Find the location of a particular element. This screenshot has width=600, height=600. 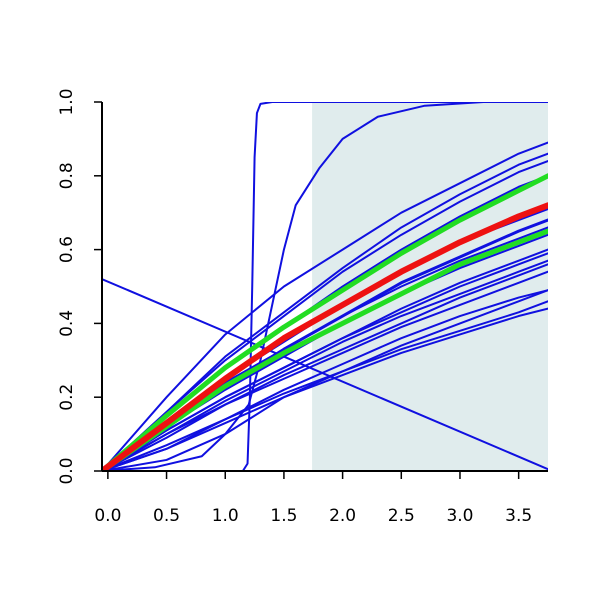

x-axis: 0.0 0.5 1.0 1.5 2.0 2.5 3.0 3.5 is located at coordinates (321, 498).